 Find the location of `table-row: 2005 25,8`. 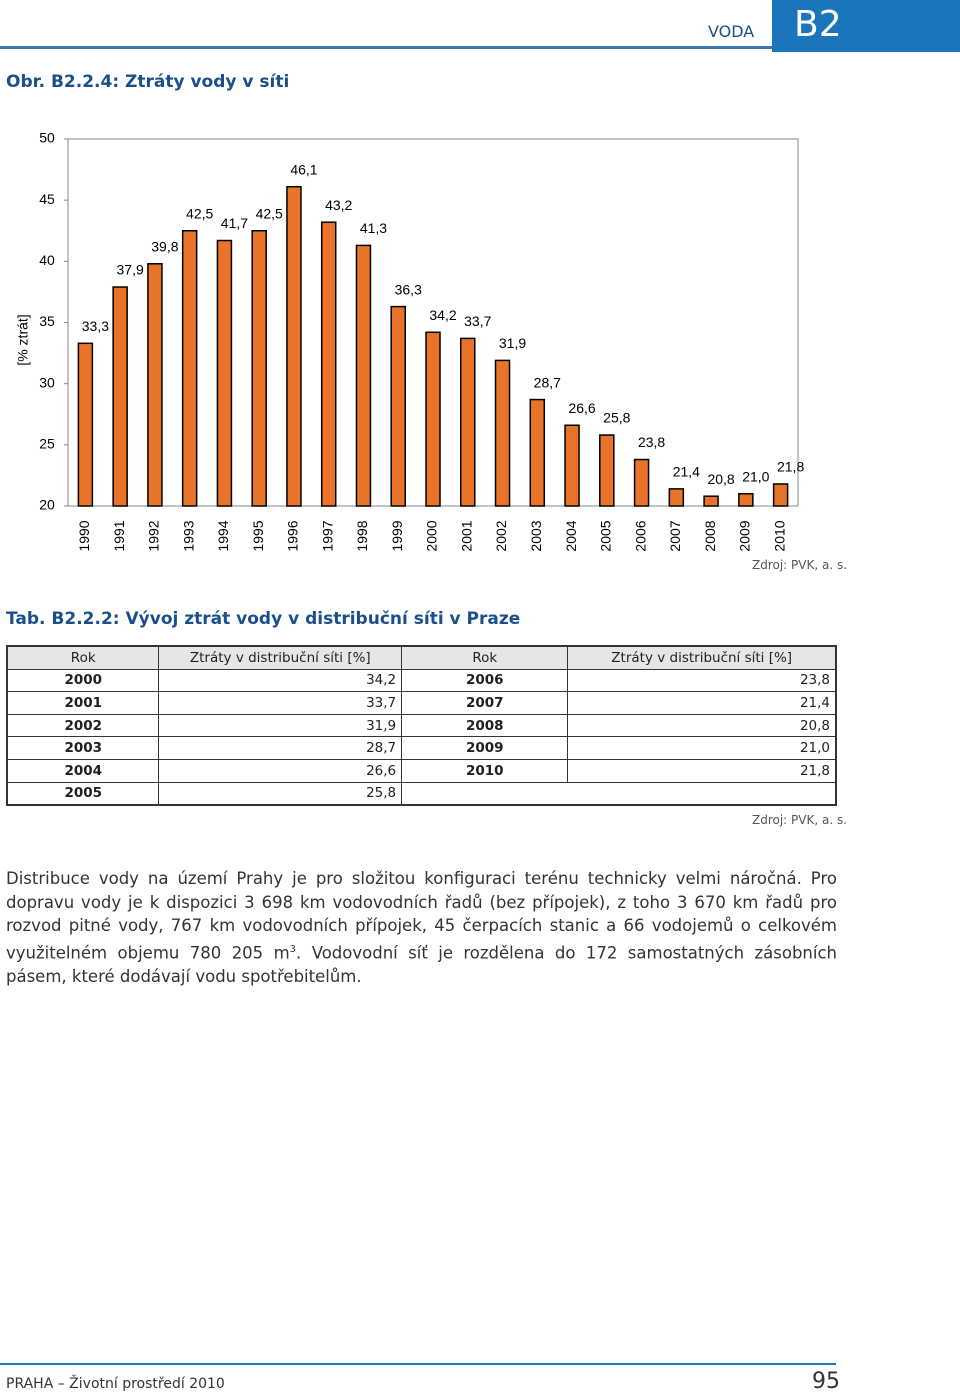

table-row: 2005 25,8 is located at coordinates (421, 793).